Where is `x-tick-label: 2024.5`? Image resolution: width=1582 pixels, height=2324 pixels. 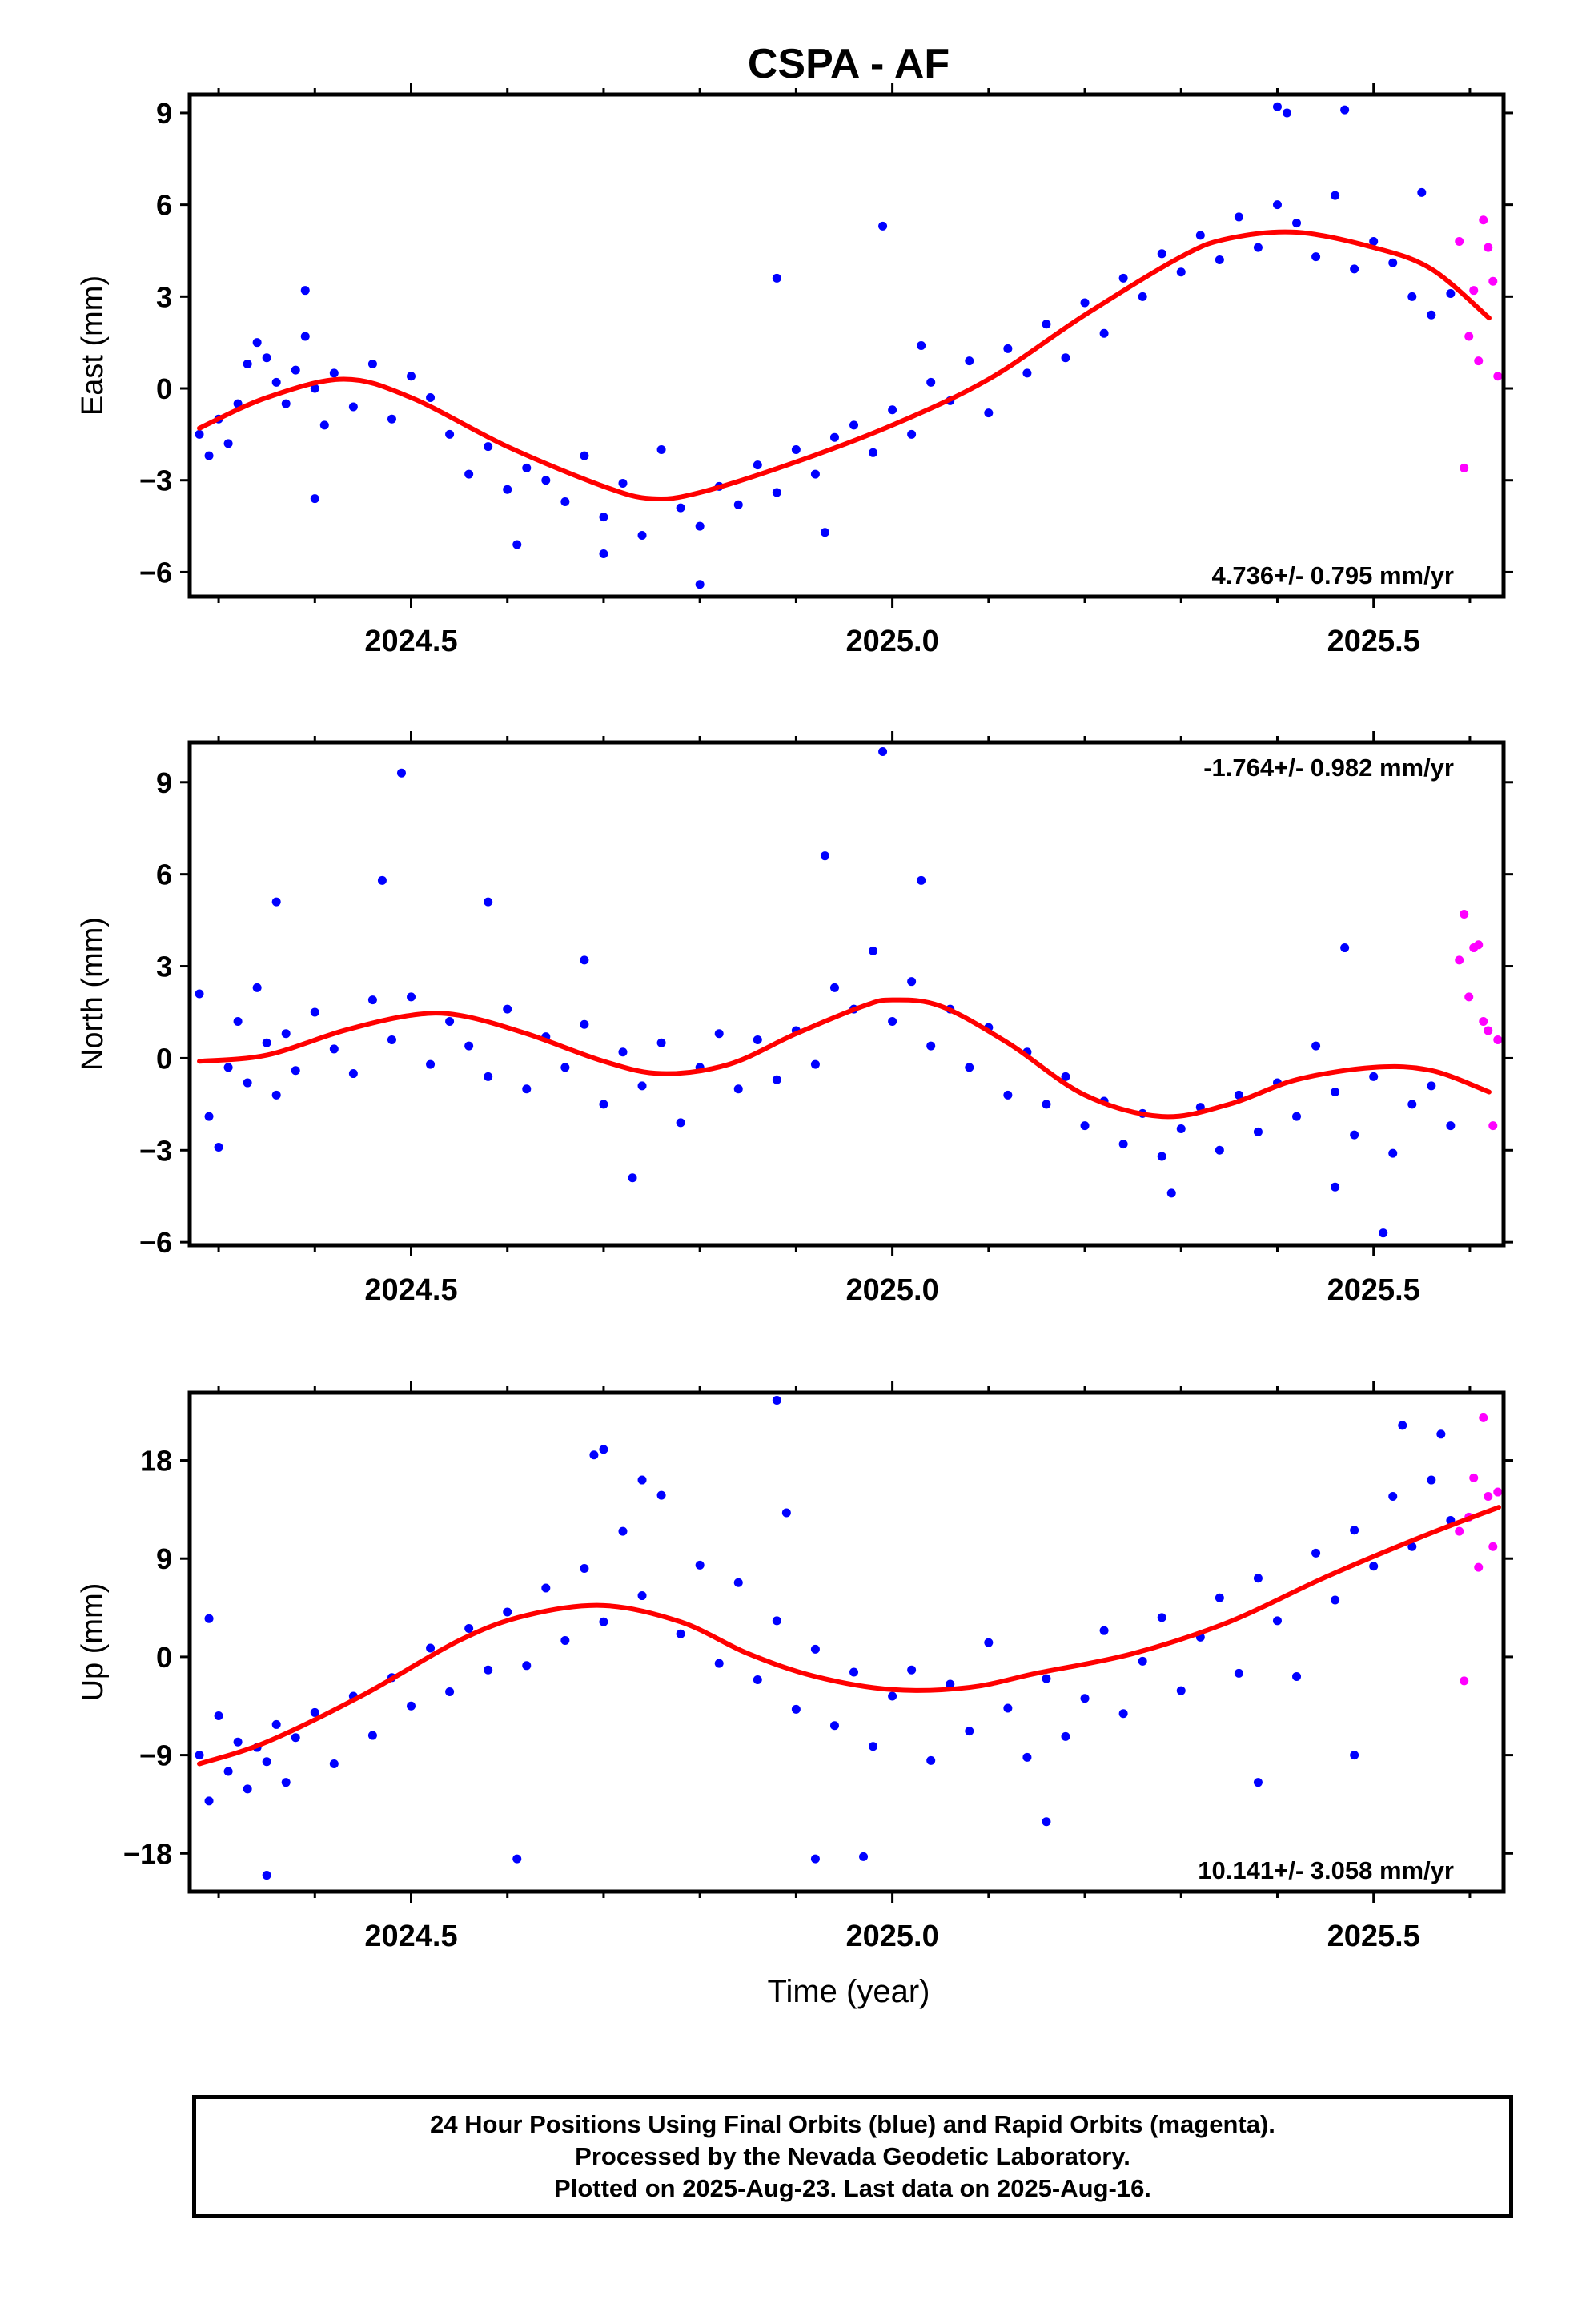
x-tick-label: 2024.5 is located at coordinates (410, 641).